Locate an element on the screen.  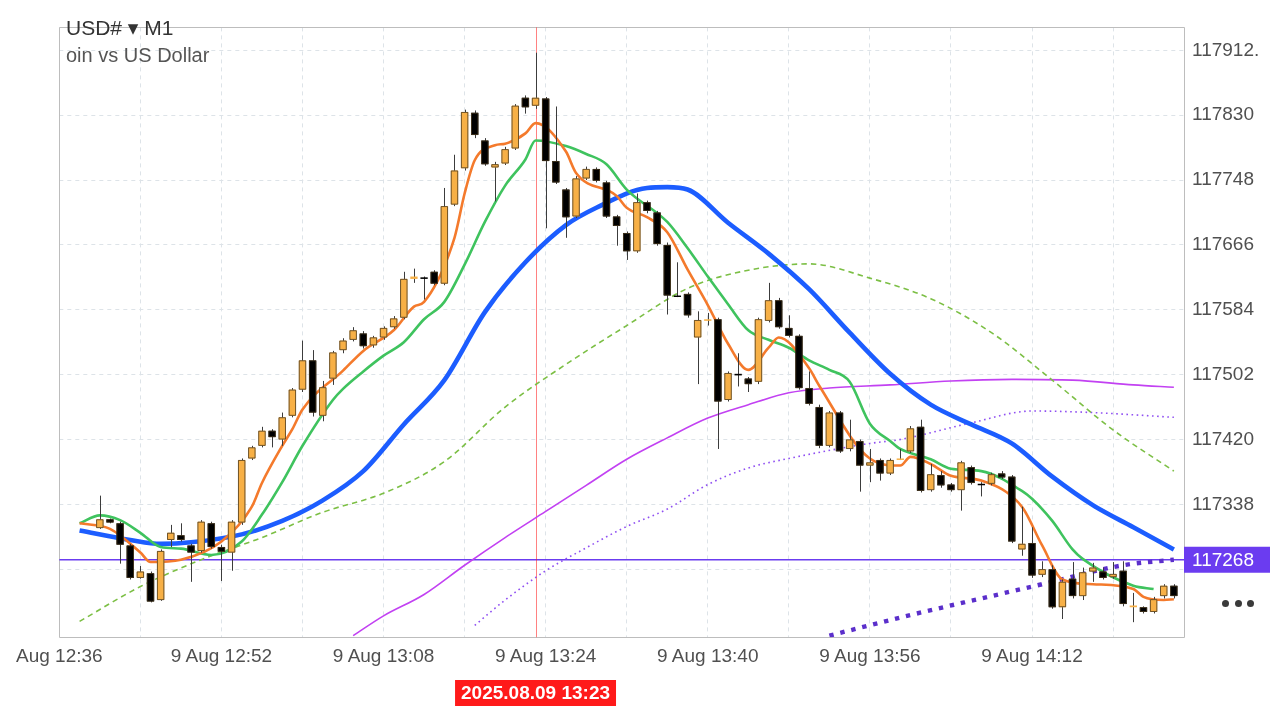
x-tick-label: Aug 12:36 is located at coordinates (59, 655).